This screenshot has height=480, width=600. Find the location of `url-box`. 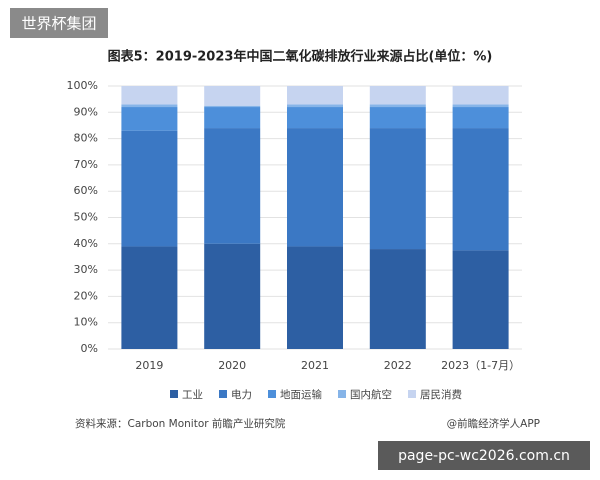

url-box is located at coordinates (484, 455).